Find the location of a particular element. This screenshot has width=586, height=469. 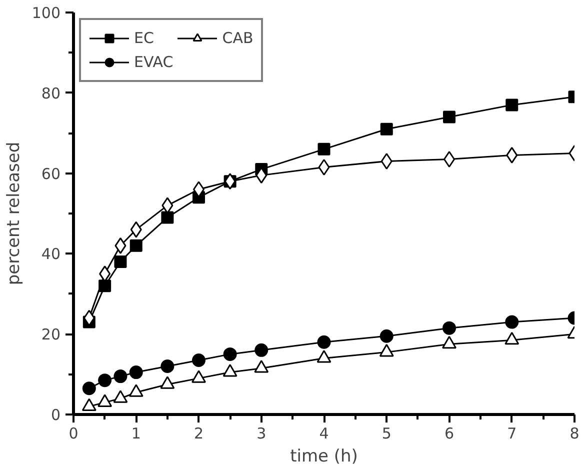

y-tick-label: 60 is located at coordinates (51, 173).